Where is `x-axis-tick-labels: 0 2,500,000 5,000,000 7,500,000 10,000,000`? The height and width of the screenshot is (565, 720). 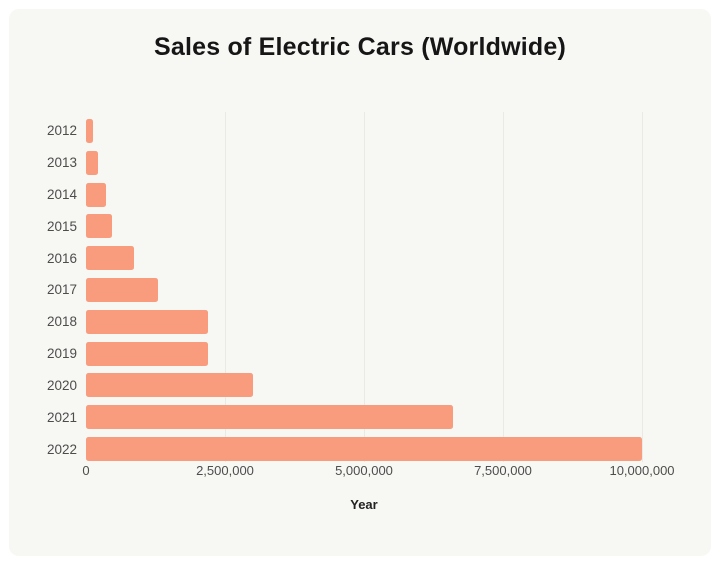 x-axis-tick-labels: 0 2,500,000 5,000,000 7,500,000 10,000,000 is located at coordinates (378, 471).